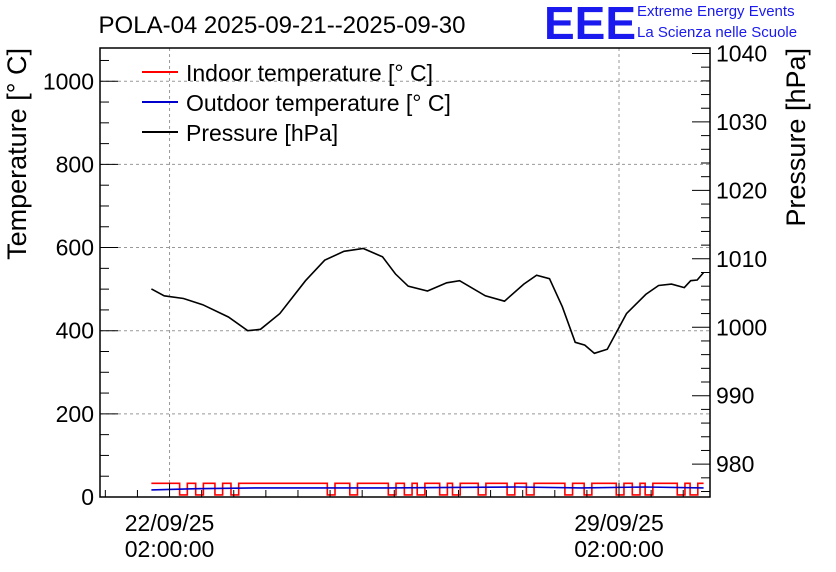 The width and height of the screenshot is (836, 572). I want to click on y2-tick-label: 1020, so click(741, 190).